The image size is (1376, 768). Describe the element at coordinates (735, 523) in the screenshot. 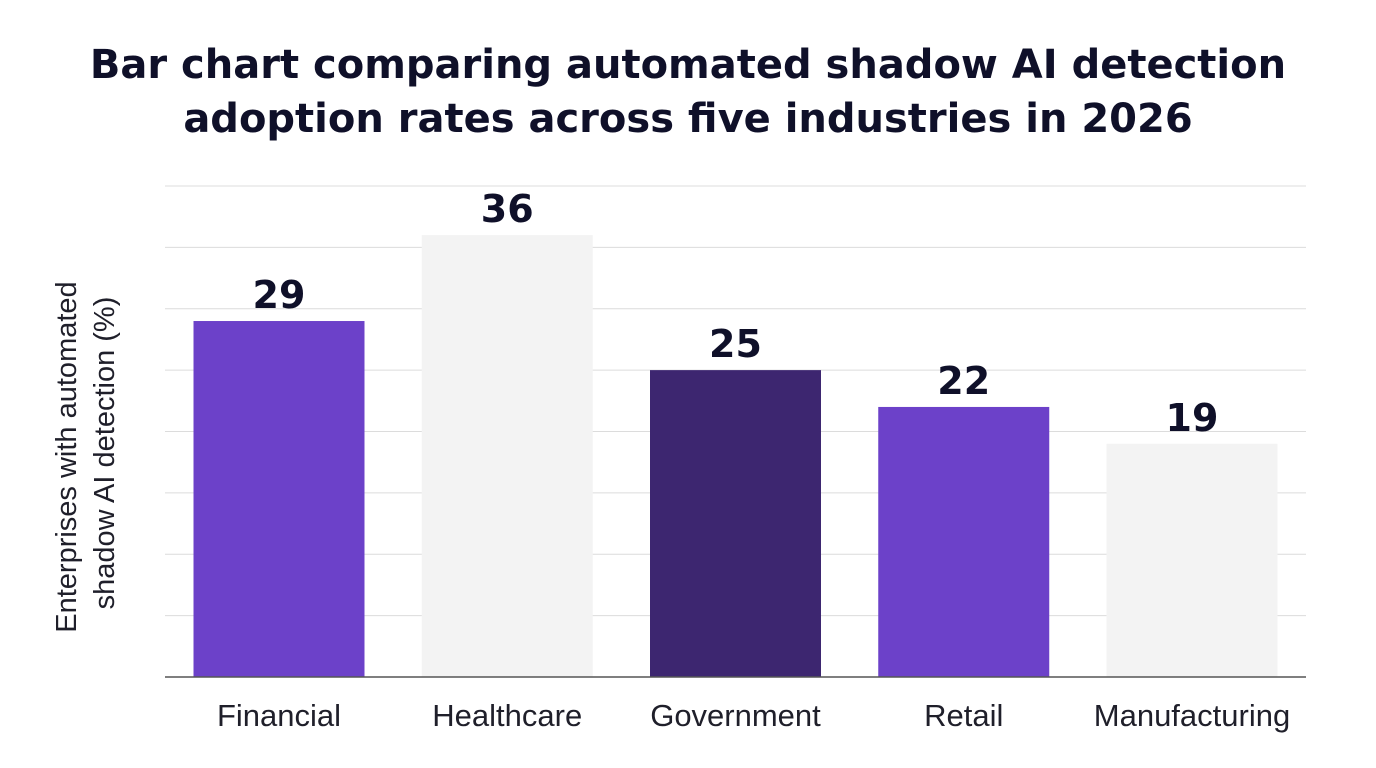

I see `bar-government` at that location.